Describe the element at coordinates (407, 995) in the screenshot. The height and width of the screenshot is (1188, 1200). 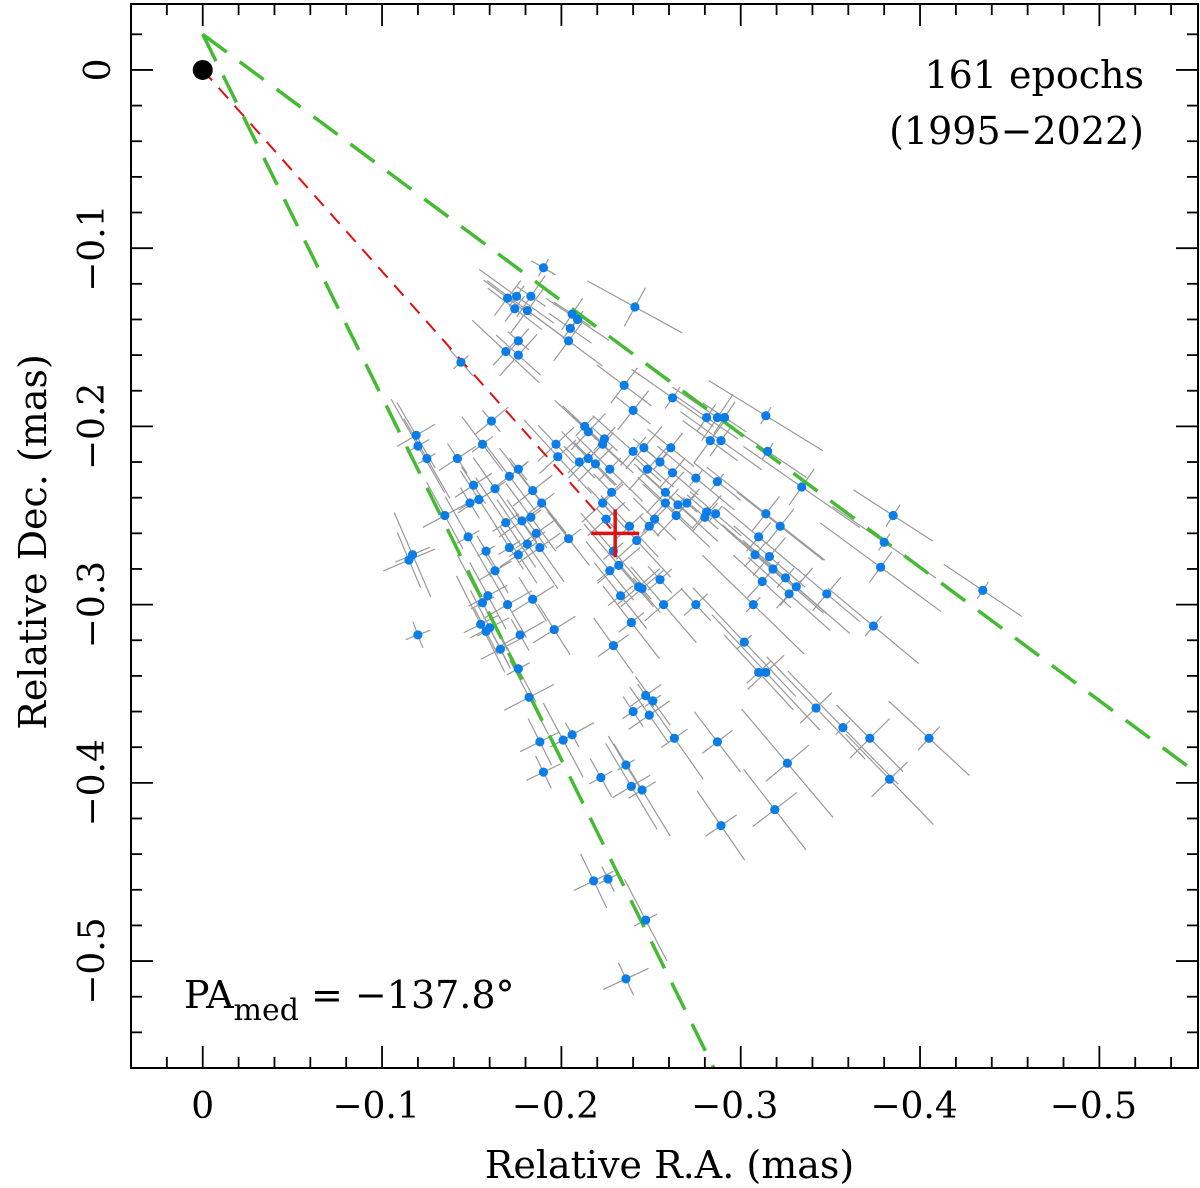
I see `pa-value: = −137.8°` at that location.